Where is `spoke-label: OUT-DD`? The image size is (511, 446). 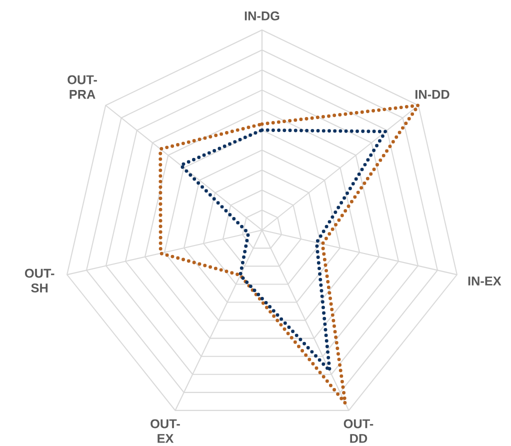 spoke-label: OUT-DD is located at coordinates (359, 431).